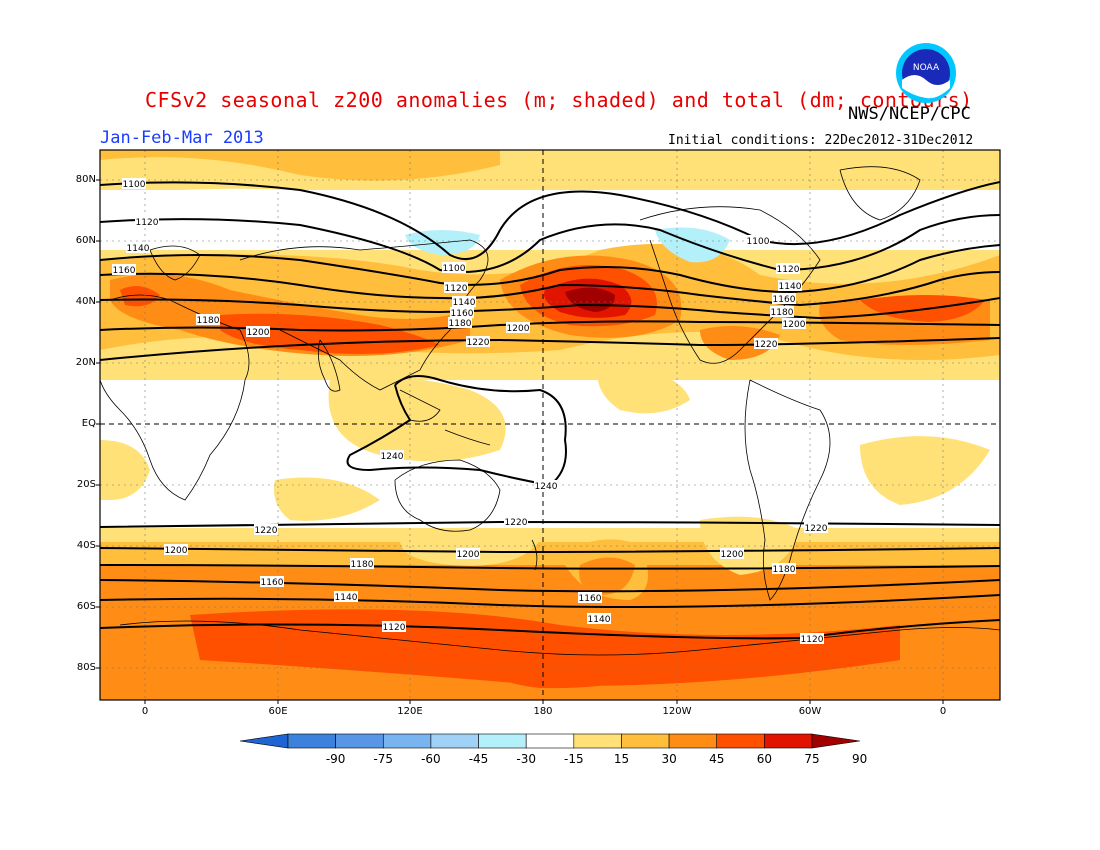 Image resolution: width=1100 pixels, height=850 pixels. What do you see at coordinates (383, 759) in the screenshot?
I see `colorbar-tick-label: -75` at bounding box center [383, 759].